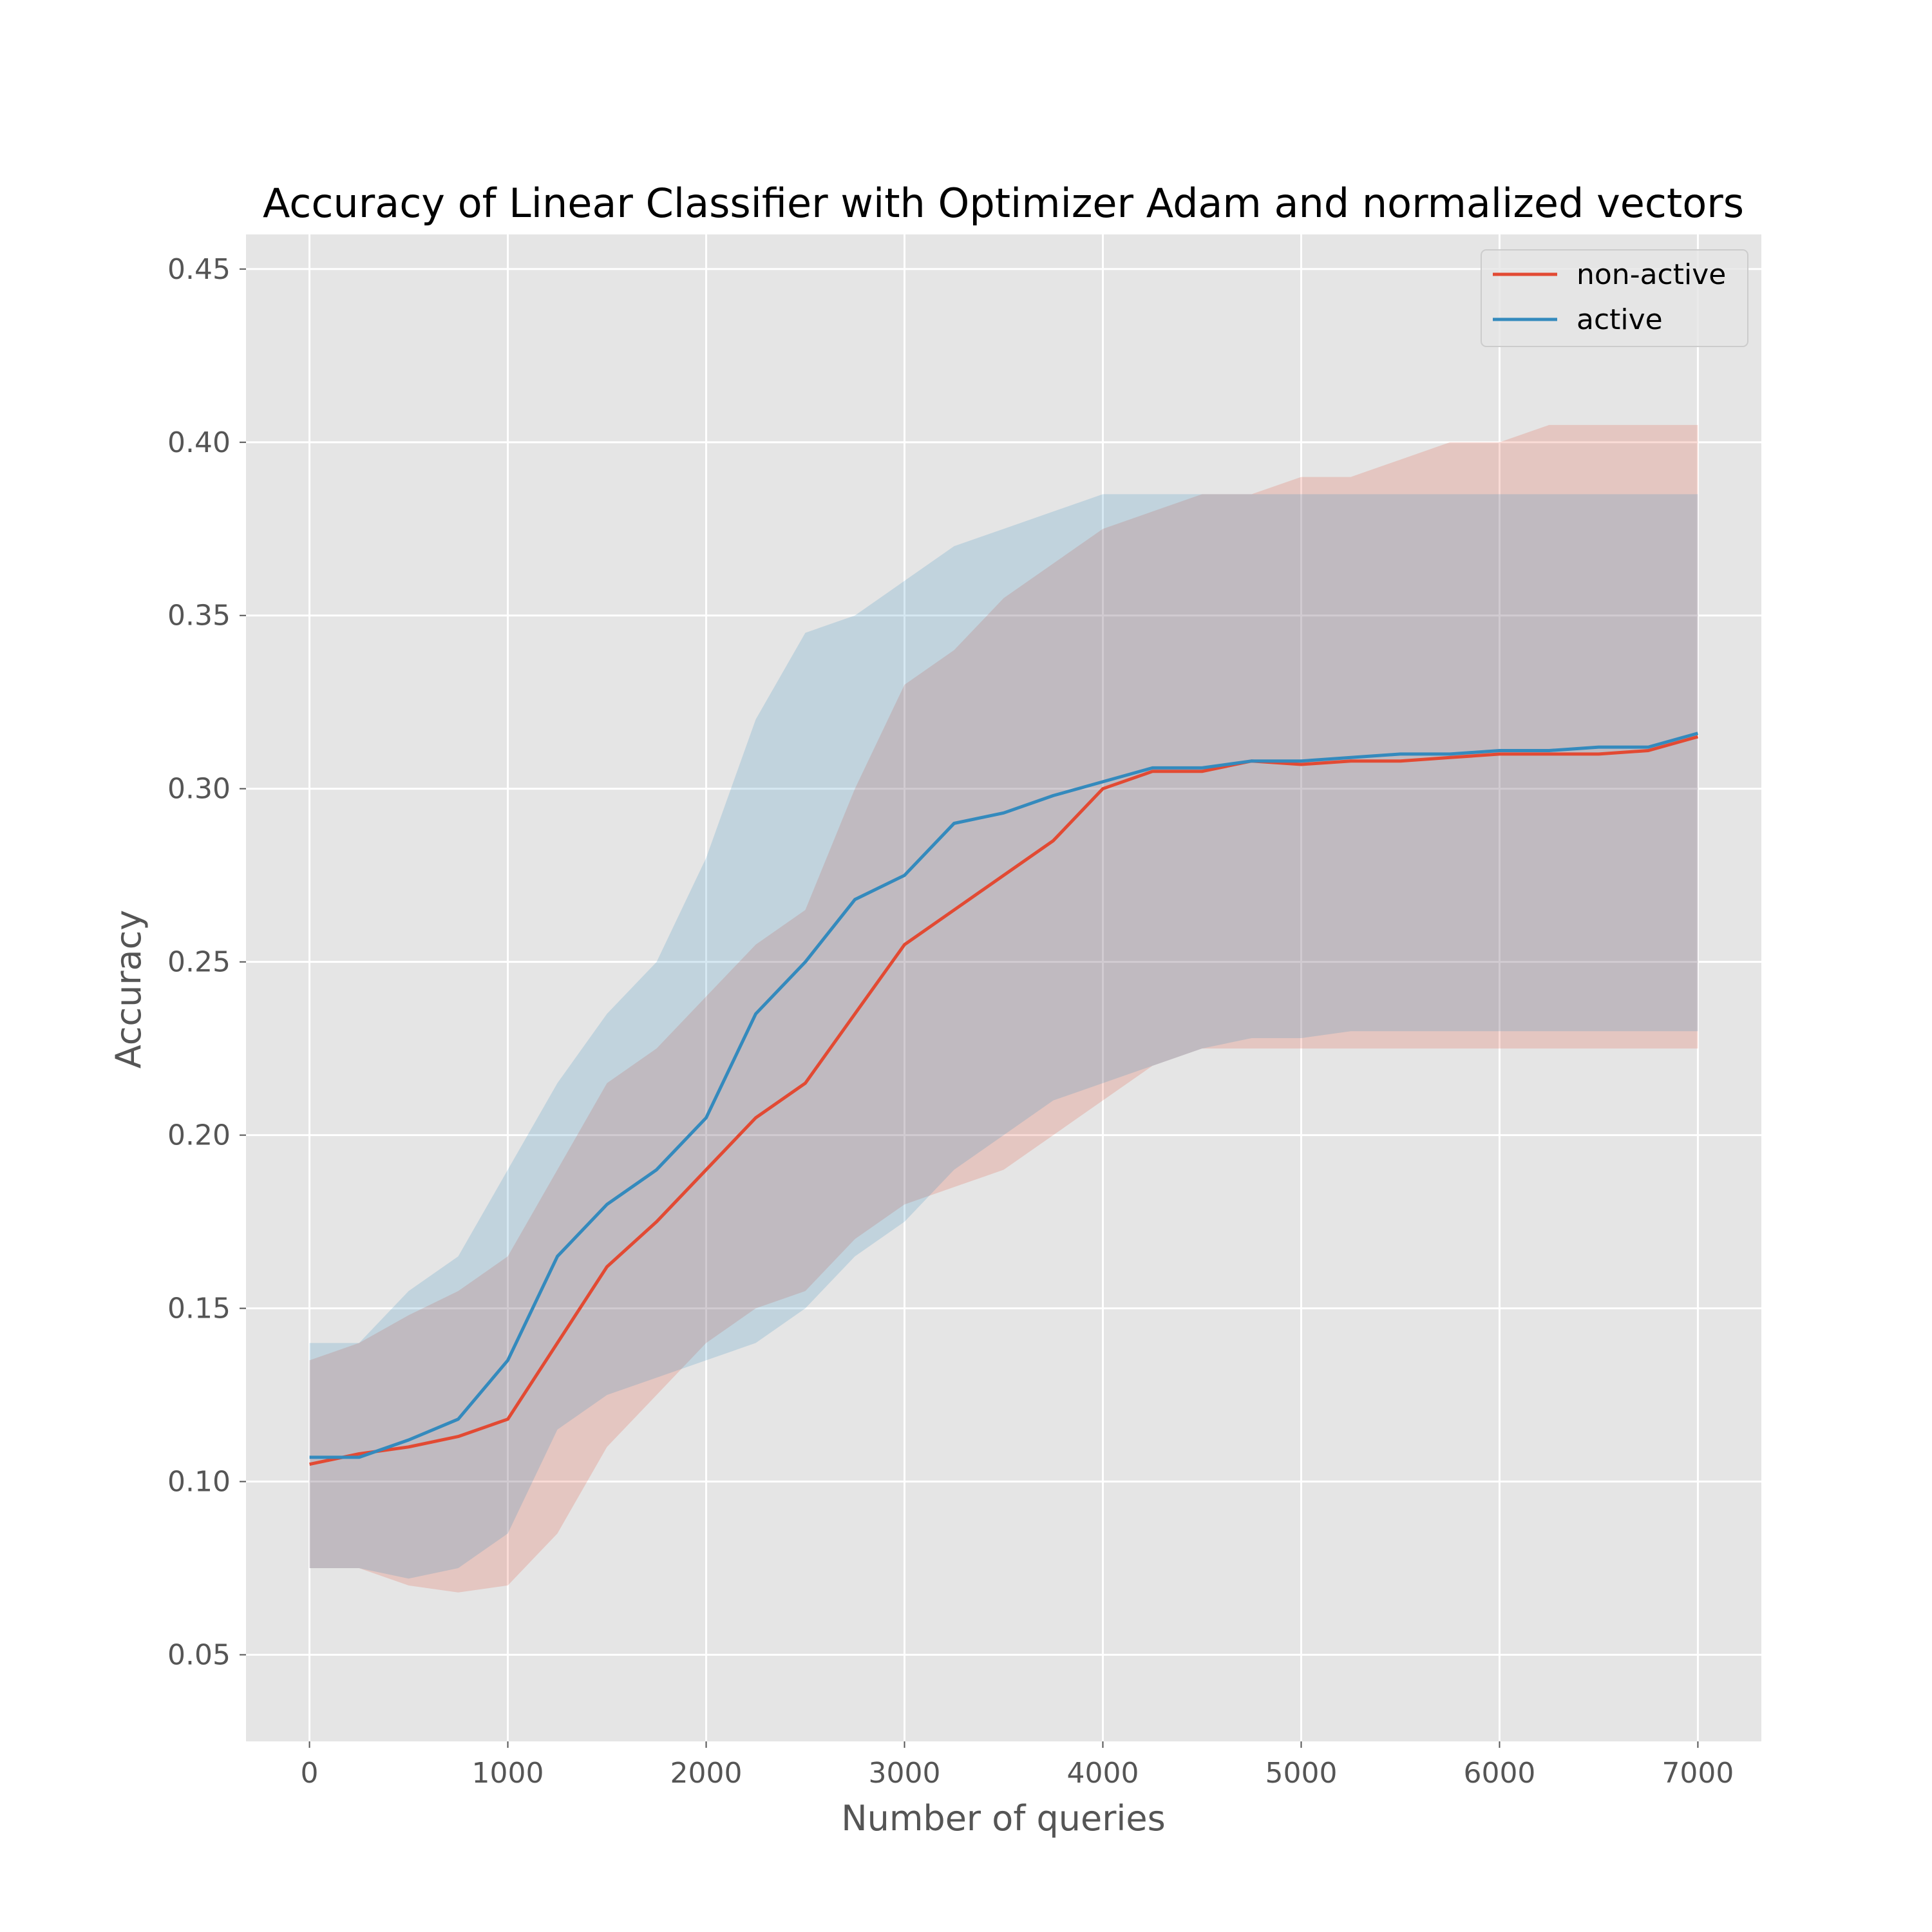  What do you see at coordinates (1698, 1773) in the screenshot?
I see `x-tick-label: 7000` at bounding box center [1698, 1773].